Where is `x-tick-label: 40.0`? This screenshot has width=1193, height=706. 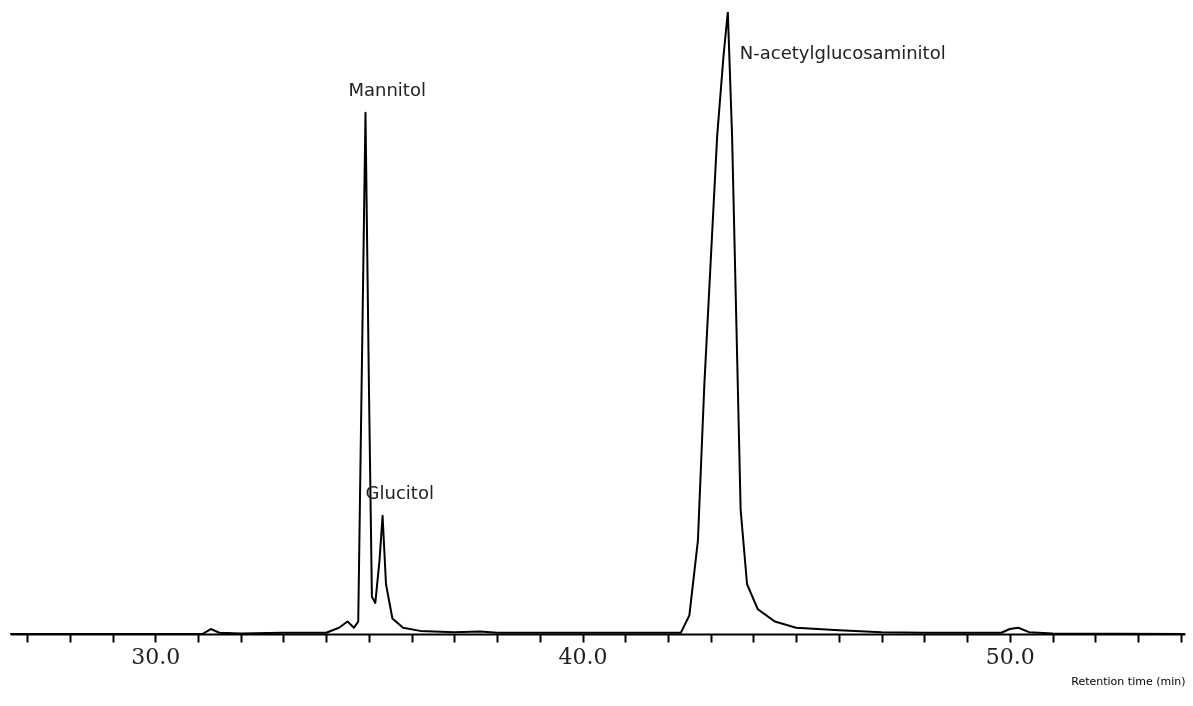 x-tick-label: 40.0 is located at coordinates (583, 656).